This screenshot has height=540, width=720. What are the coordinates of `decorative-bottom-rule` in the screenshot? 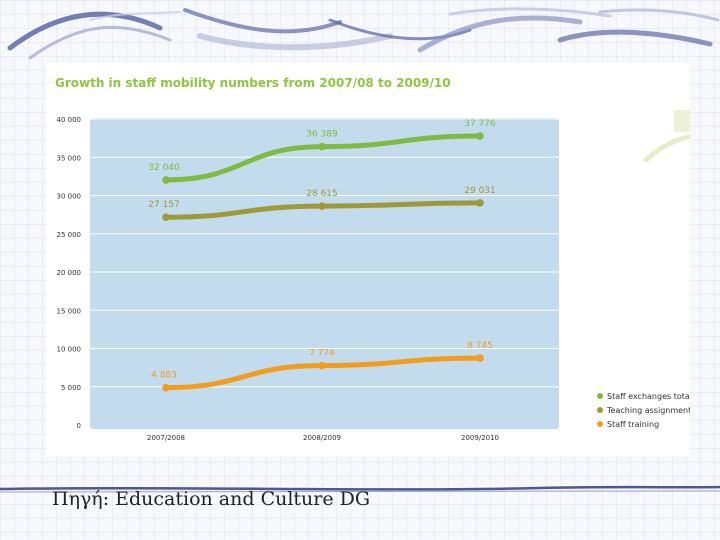 It's located at (360, 489).